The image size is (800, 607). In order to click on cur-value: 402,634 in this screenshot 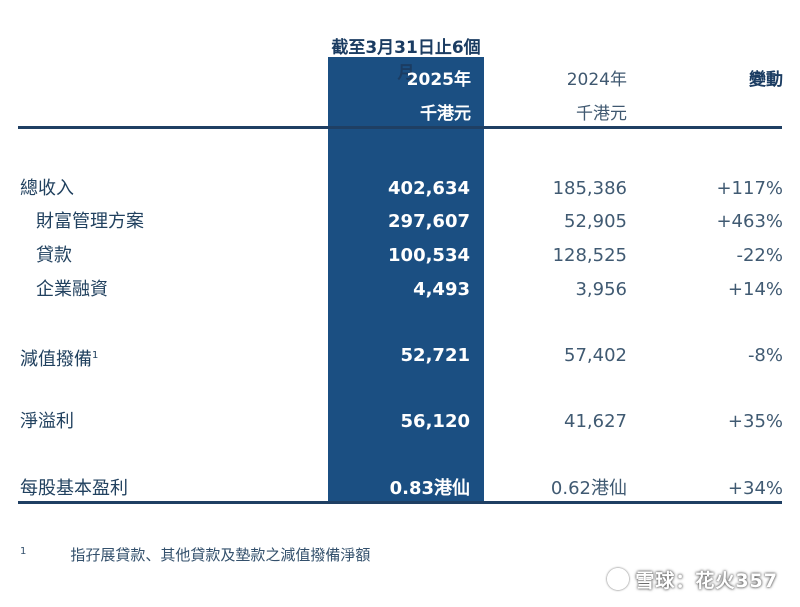, I will do `click(429, 188)`.